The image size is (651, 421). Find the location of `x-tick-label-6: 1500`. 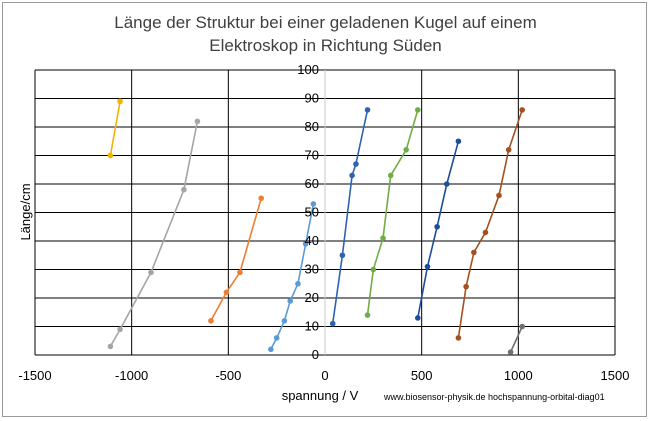

x-tick-label-6: 1500 is located at coordinates (615, 375).